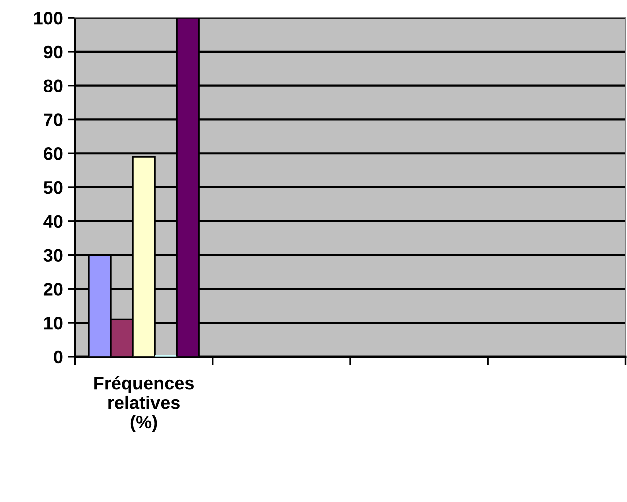 The image size is (627, 502). I want to click on y-tick-label: 70, so click(53, 120).